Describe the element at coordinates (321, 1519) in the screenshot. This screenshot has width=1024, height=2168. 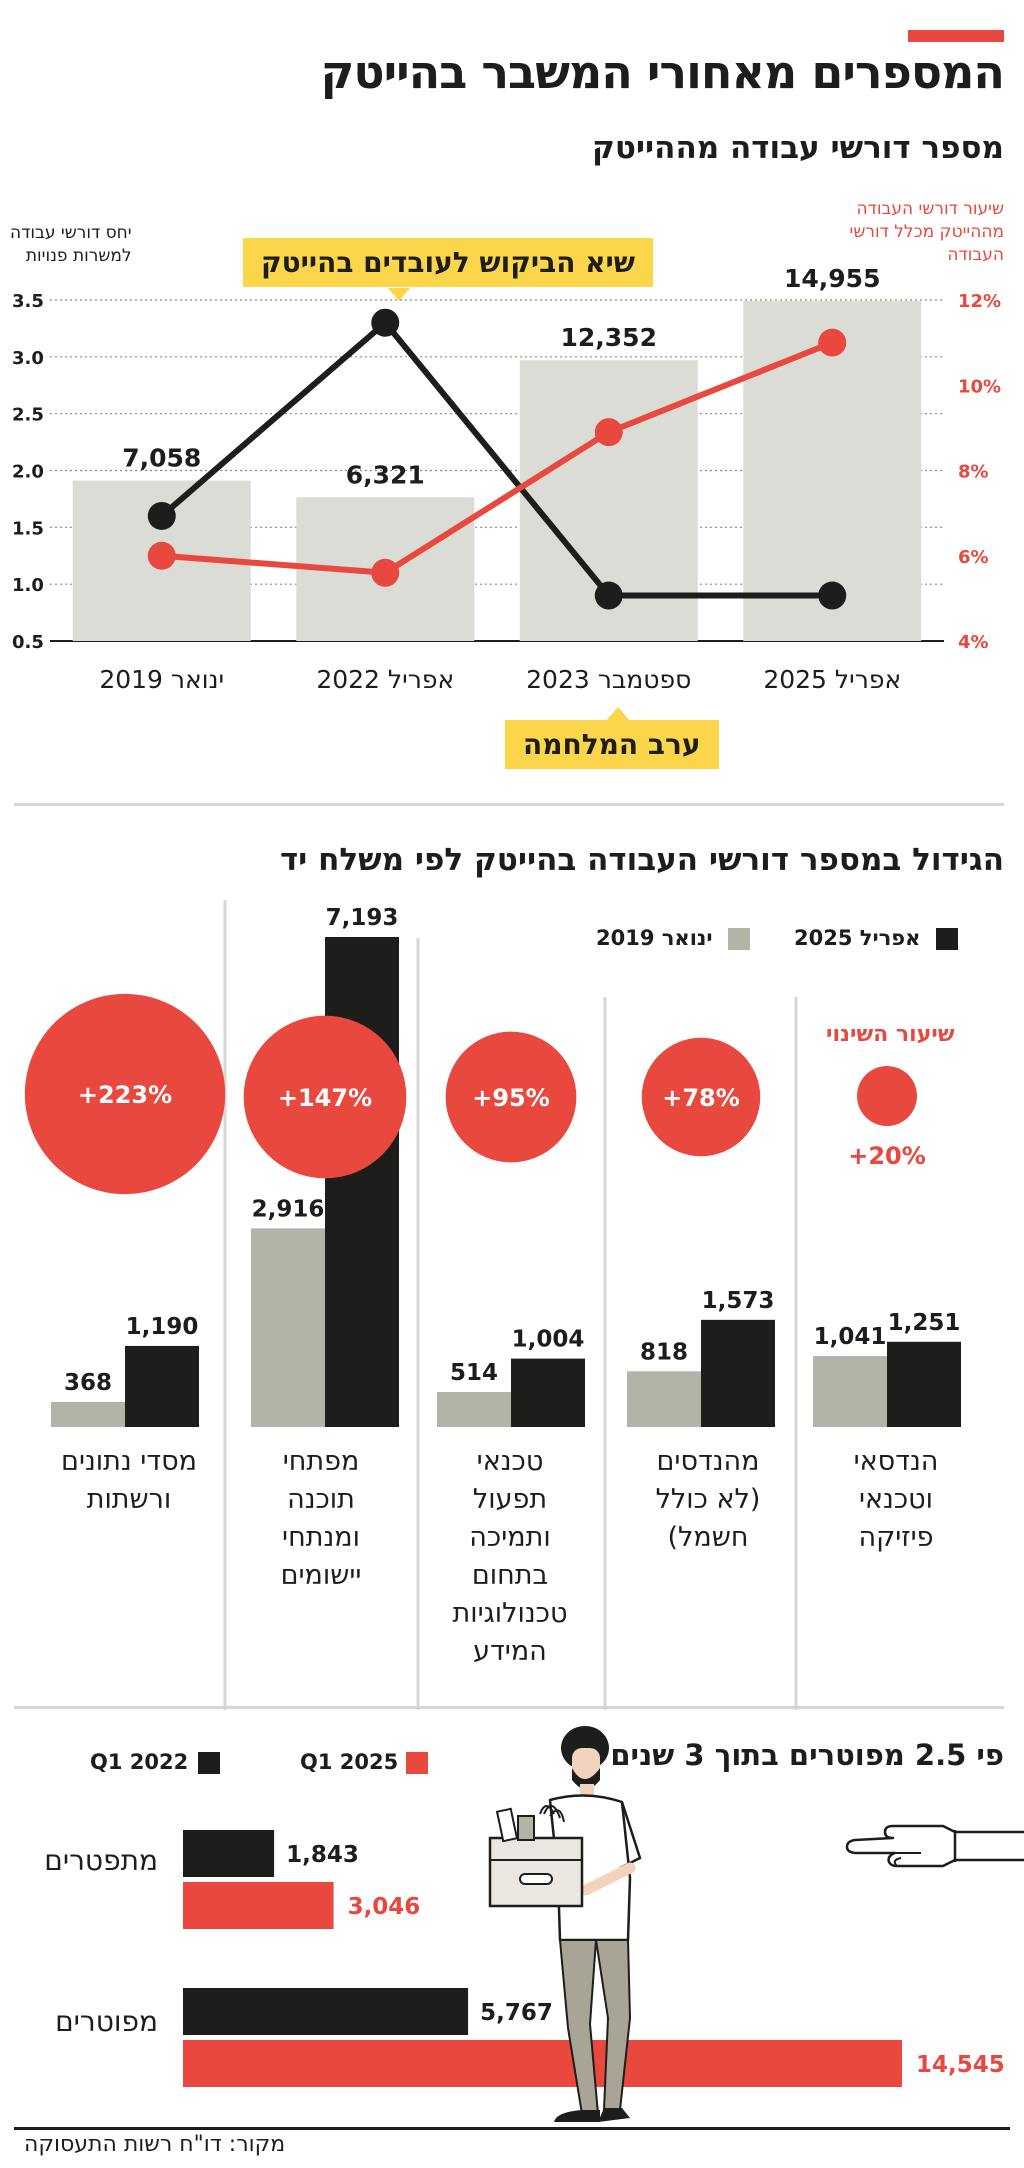
I see `category-label-software-developers: מפתחי תוכנה ומנתחי יישומים` at that location.